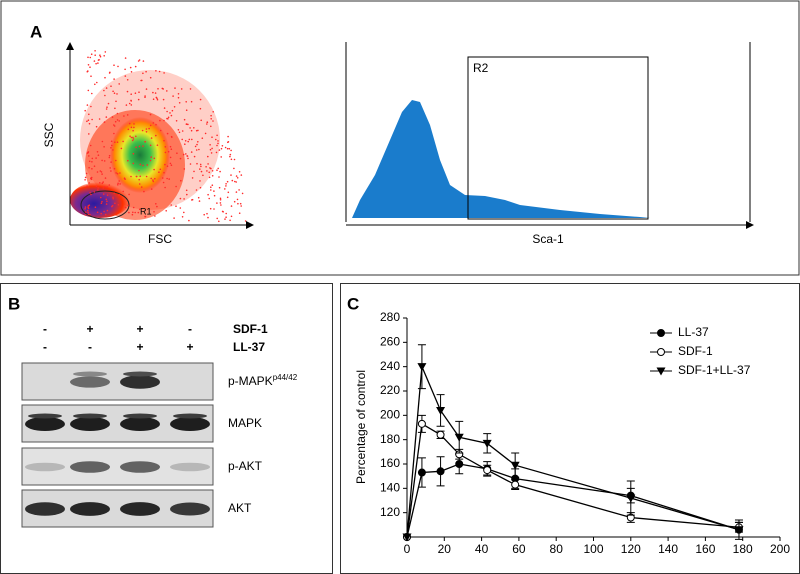 This screenshot has height=574, width=800. Describe the element at coordinates (487, 470) in the screenshot. I see `point` at that location.